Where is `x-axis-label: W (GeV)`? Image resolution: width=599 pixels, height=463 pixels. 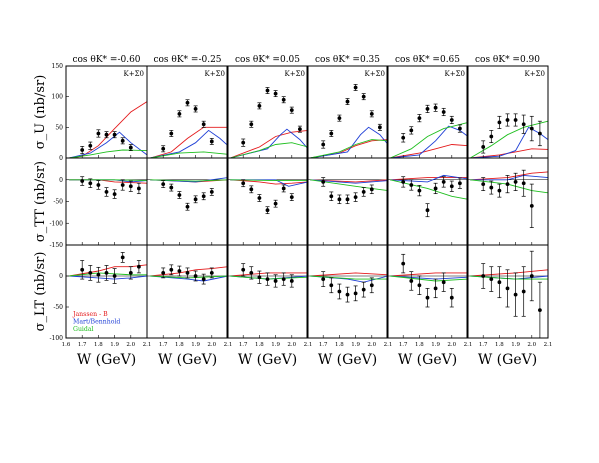 x-axis-label: W (GeV) is located at coordinates (427, 360).